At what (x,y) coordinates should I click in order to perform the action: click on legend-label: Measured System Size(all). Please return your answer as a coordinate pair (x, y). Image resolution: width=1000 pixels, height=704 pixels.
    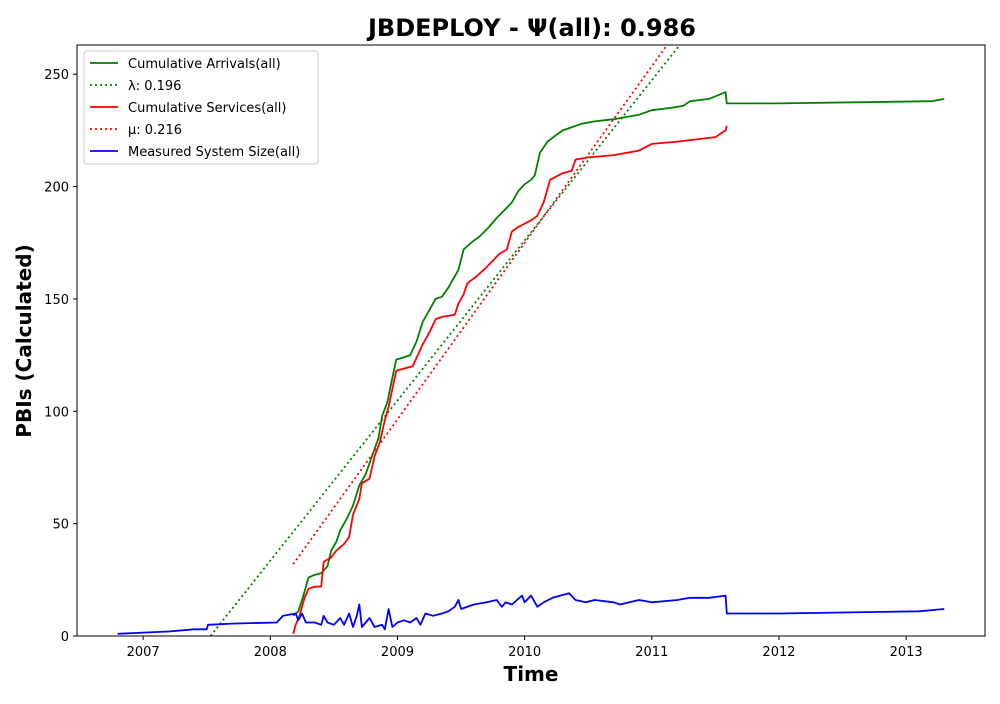
    Looking at the image, I should click on (214, 152).